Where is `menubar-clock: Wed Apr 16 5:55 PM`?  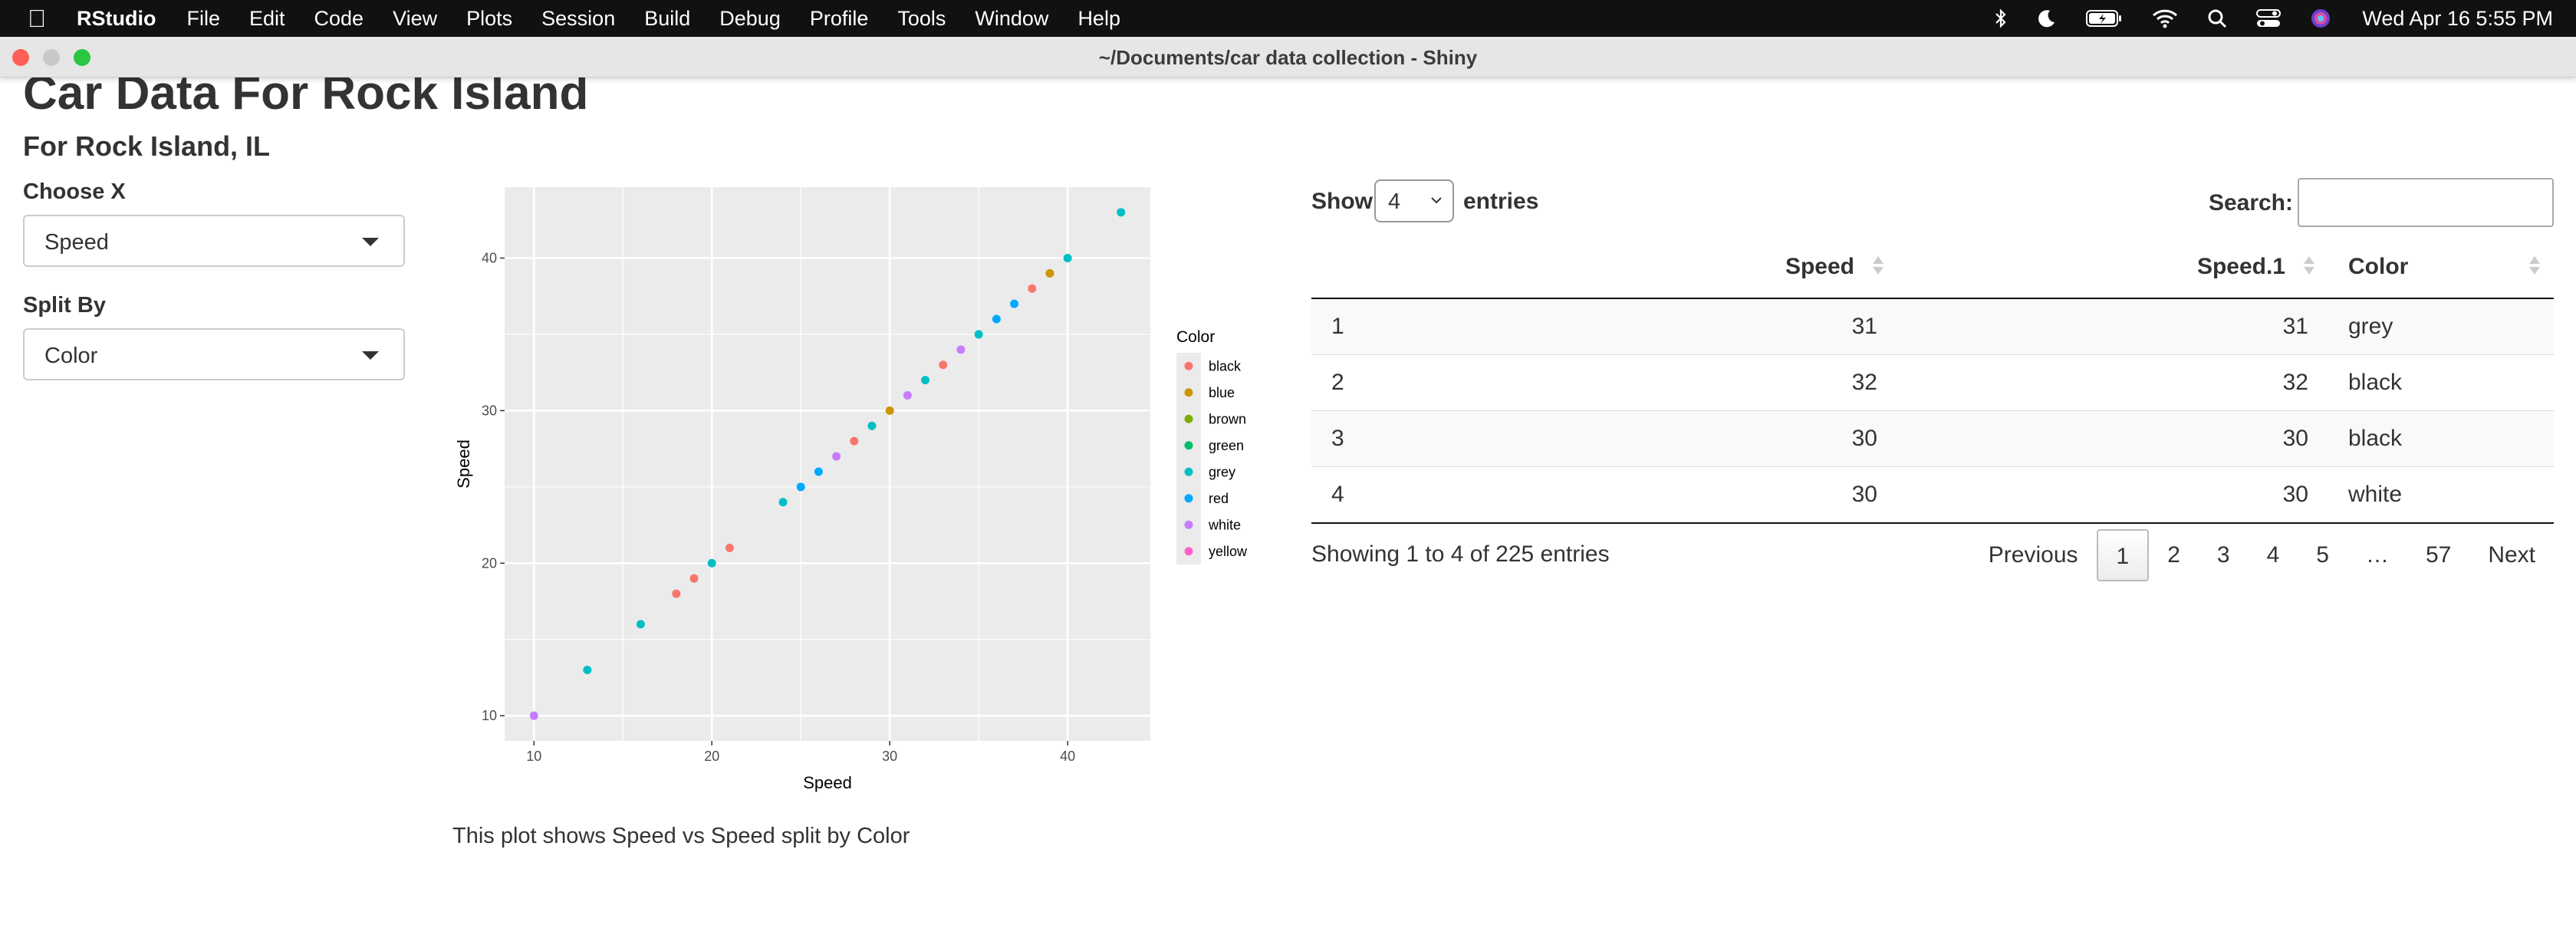 menubar-clock: Wed Apr 16 5:55 PM is located at coordinates (2457, 18).